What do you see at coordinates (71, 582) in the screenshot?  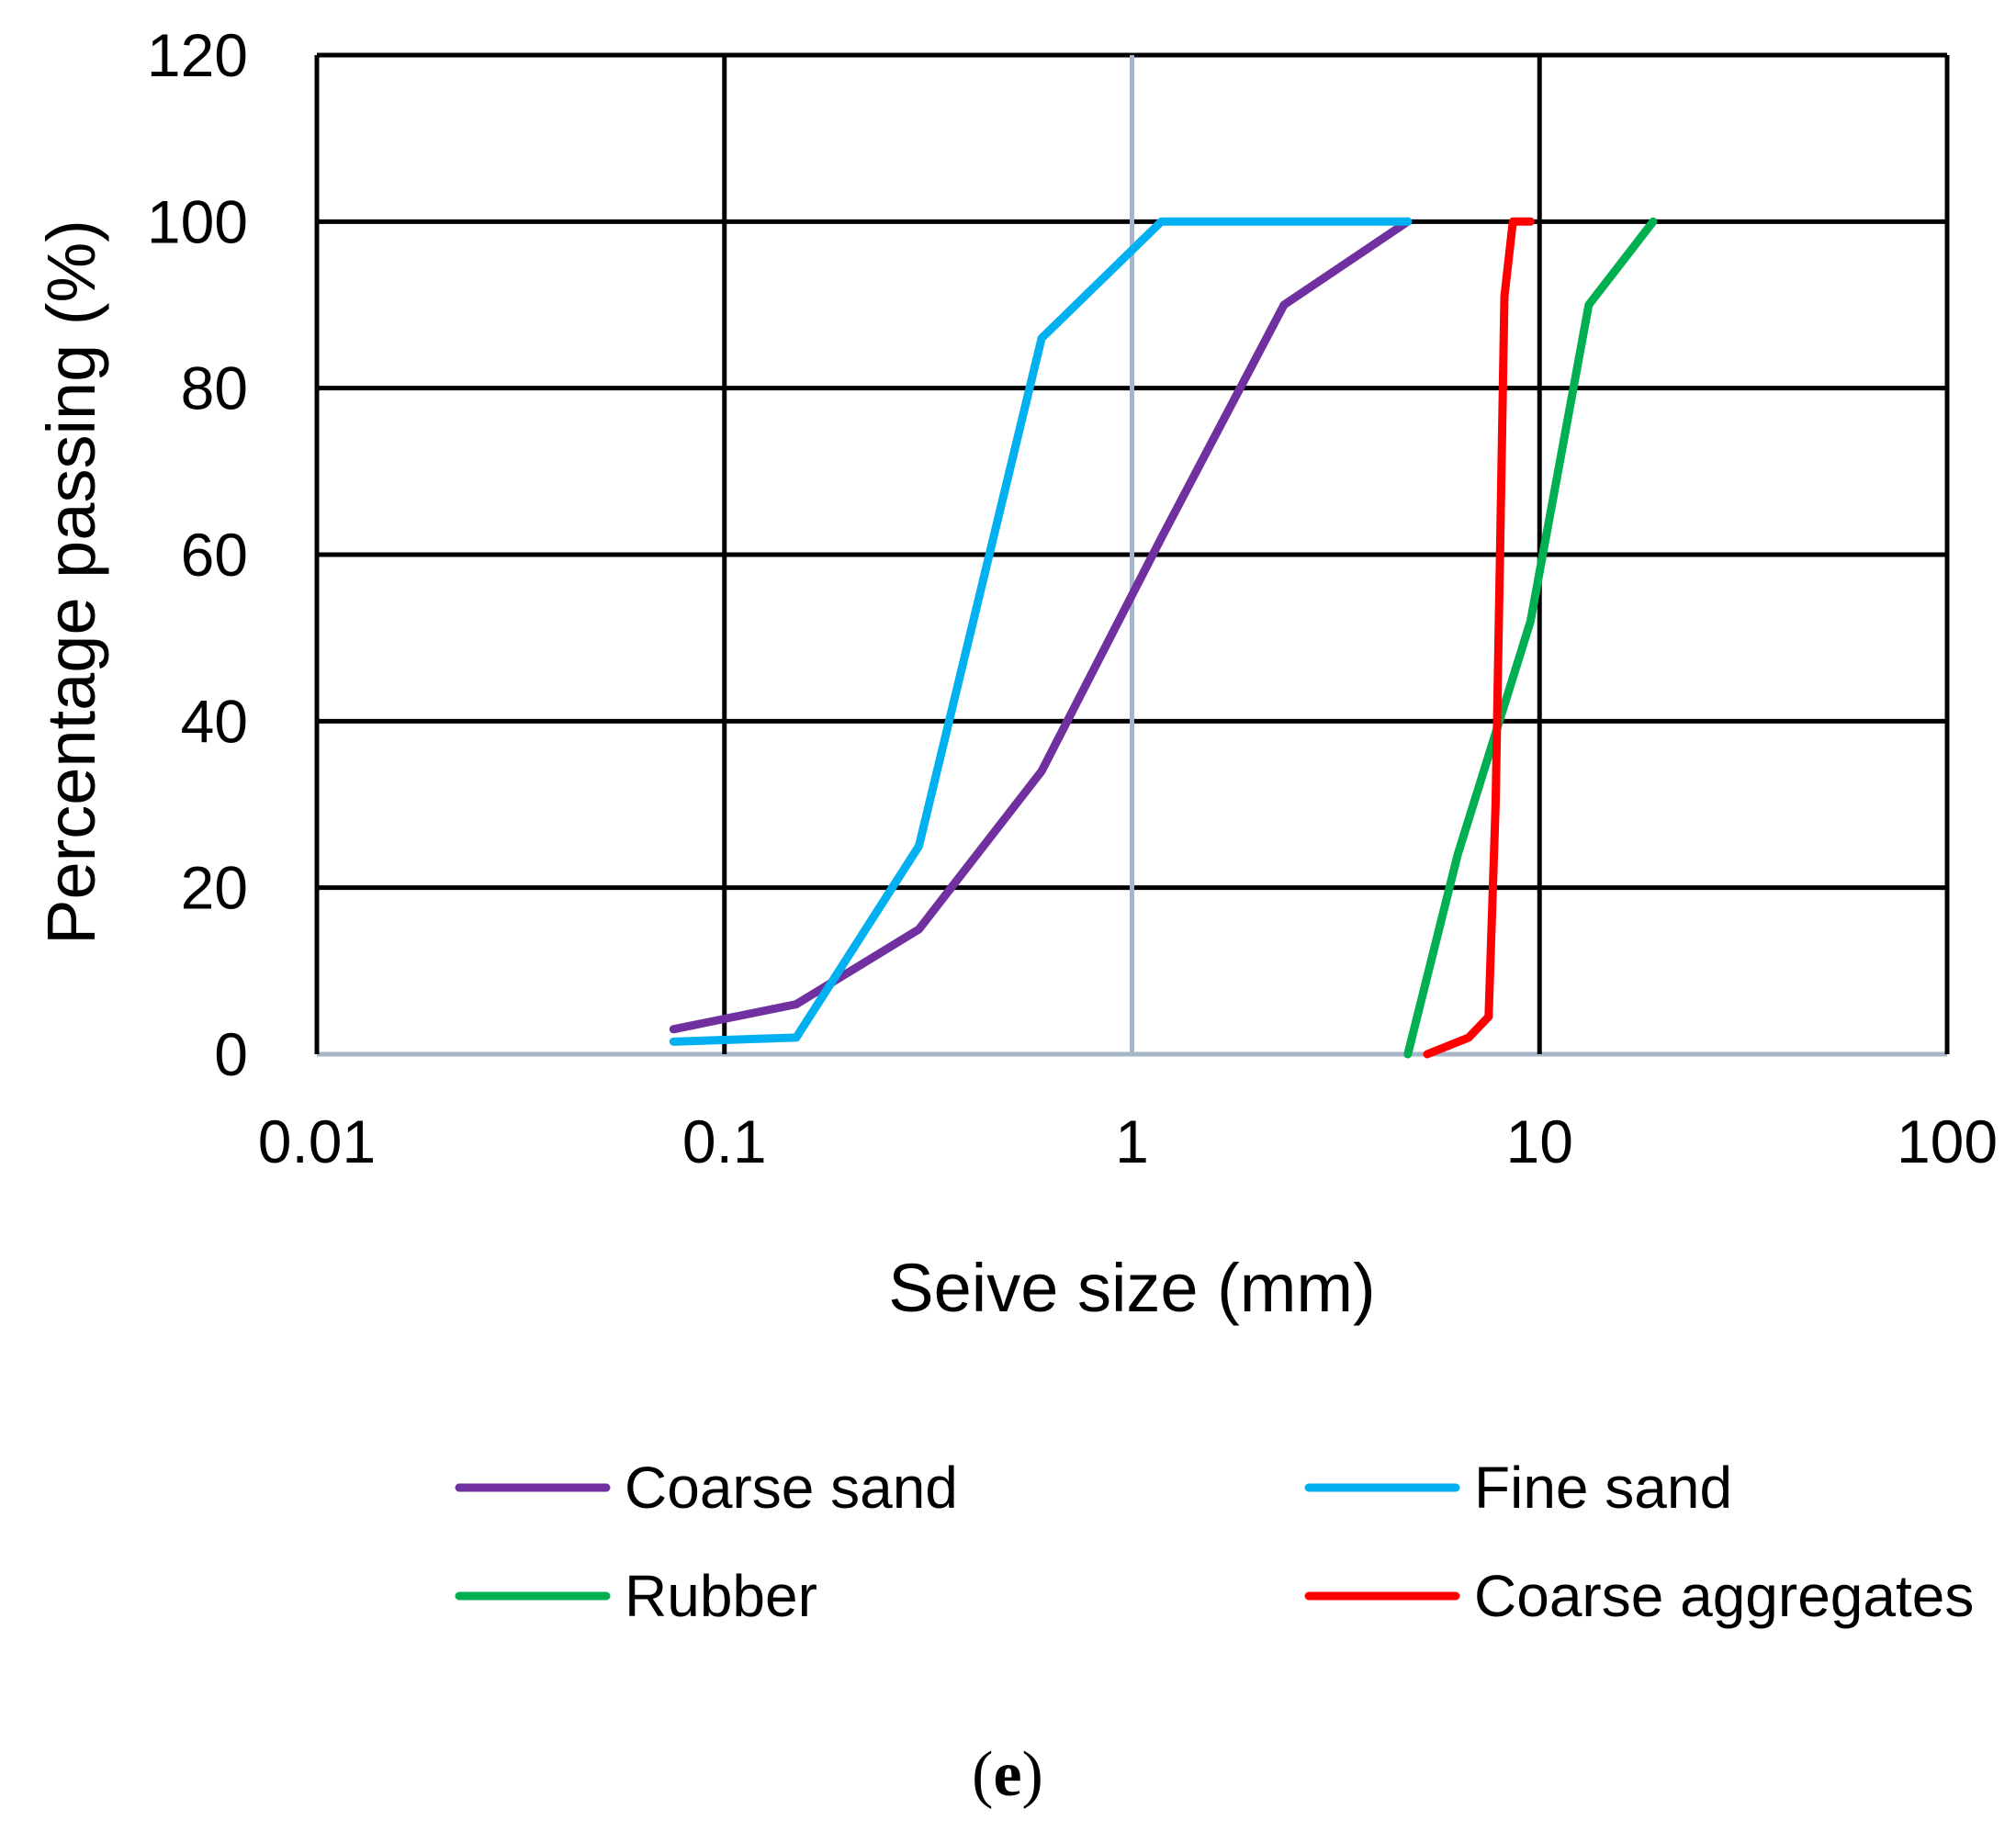 I see `y-axis-title: Percentage passing (%)` at bounding box center [71, 582].